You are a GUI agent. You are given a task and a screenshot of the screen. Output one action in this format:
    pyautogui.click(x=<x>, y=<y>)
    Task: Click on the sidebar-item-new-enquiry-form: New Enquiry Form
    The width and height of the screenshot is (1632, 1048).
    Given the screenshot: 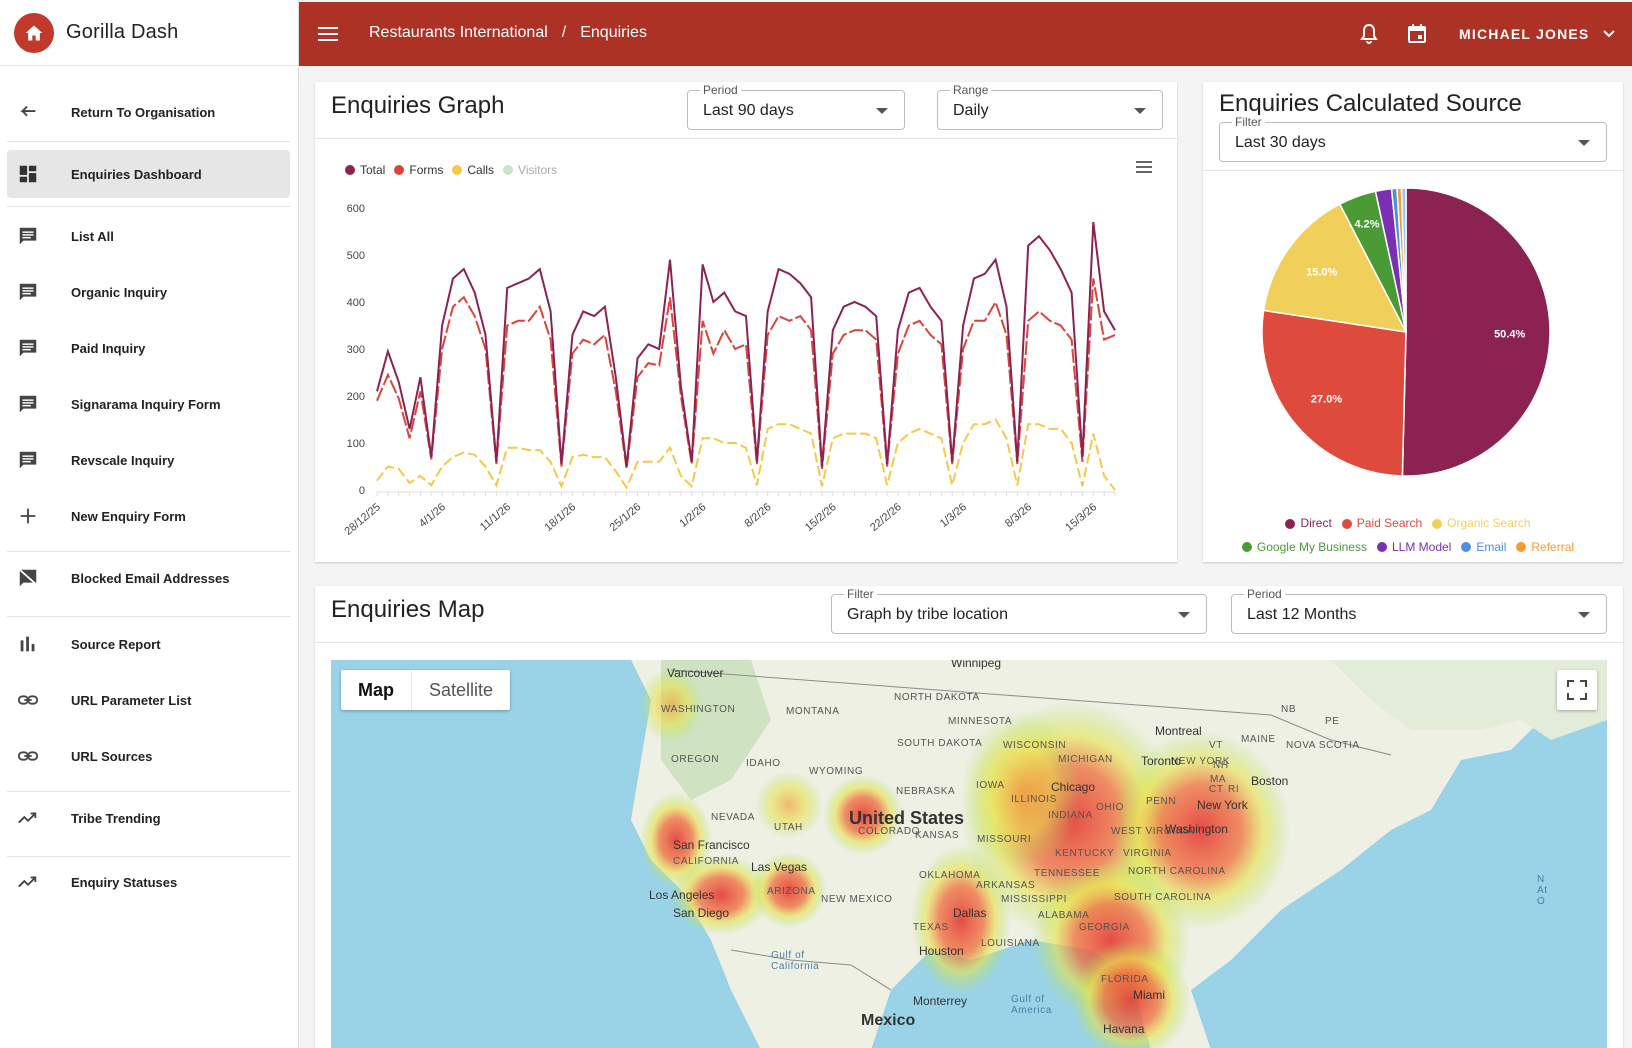 What is the action you would take?
    pyautogui.click(x=148, y=516)
    